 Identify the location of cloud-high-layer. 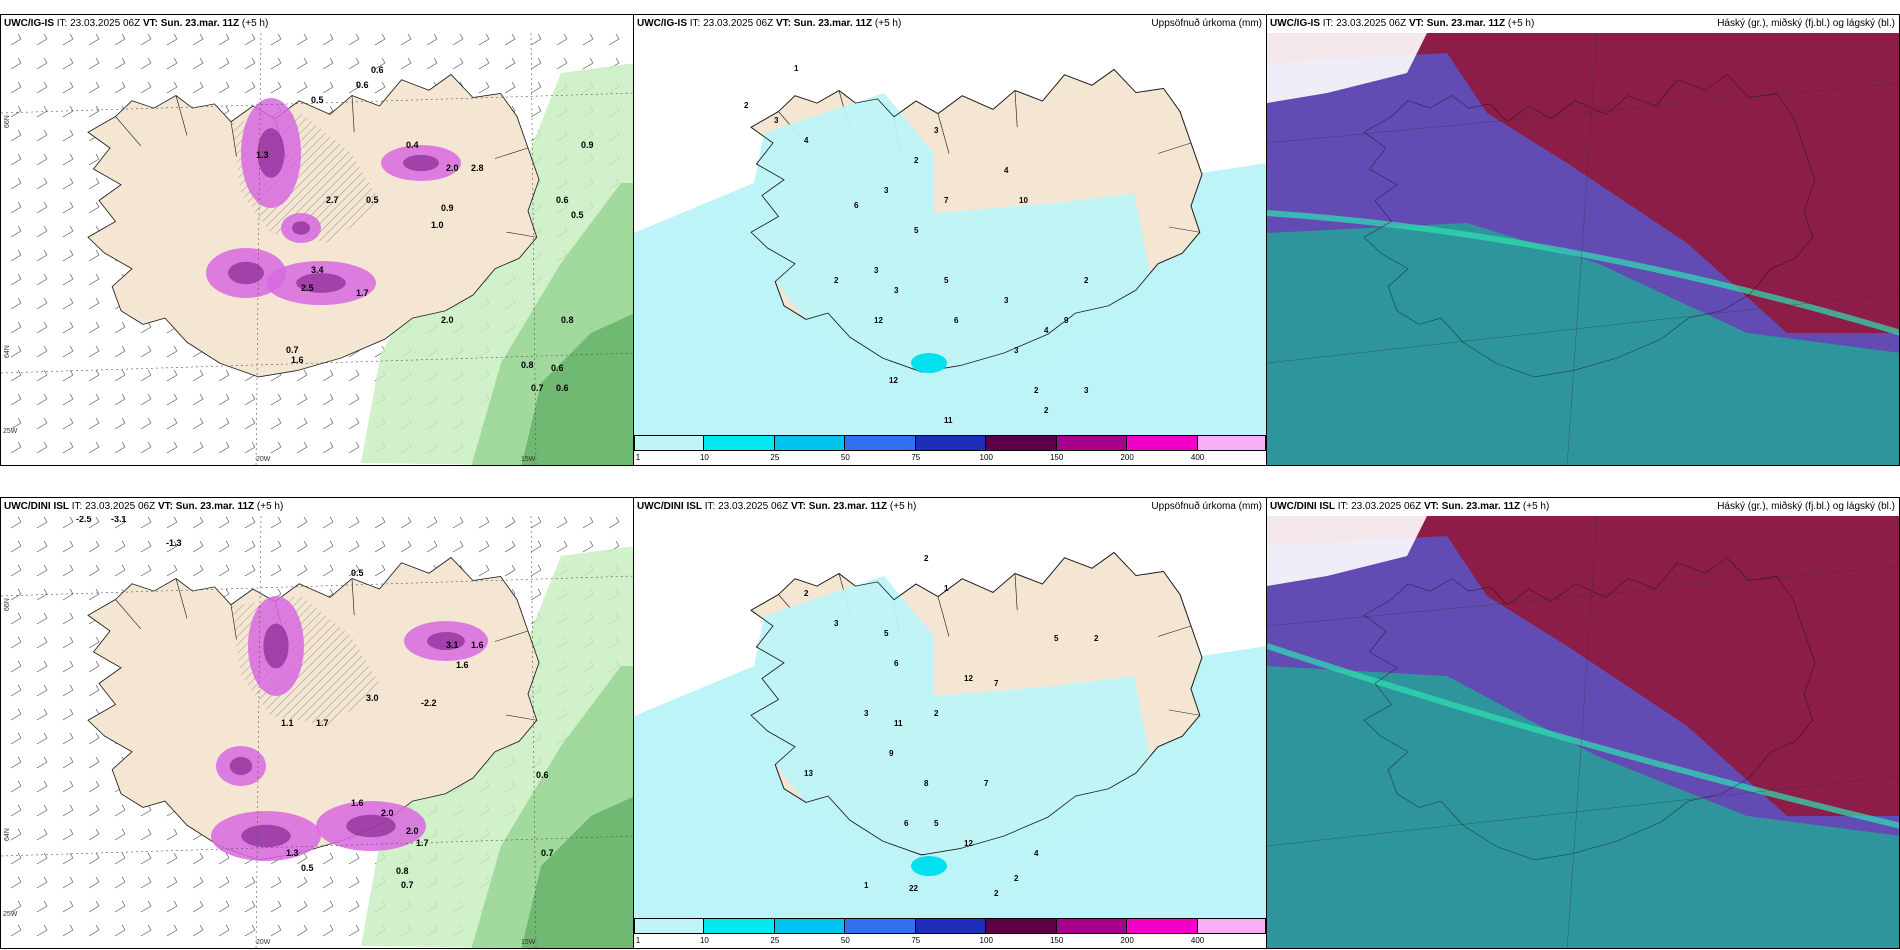
(1583, 807).